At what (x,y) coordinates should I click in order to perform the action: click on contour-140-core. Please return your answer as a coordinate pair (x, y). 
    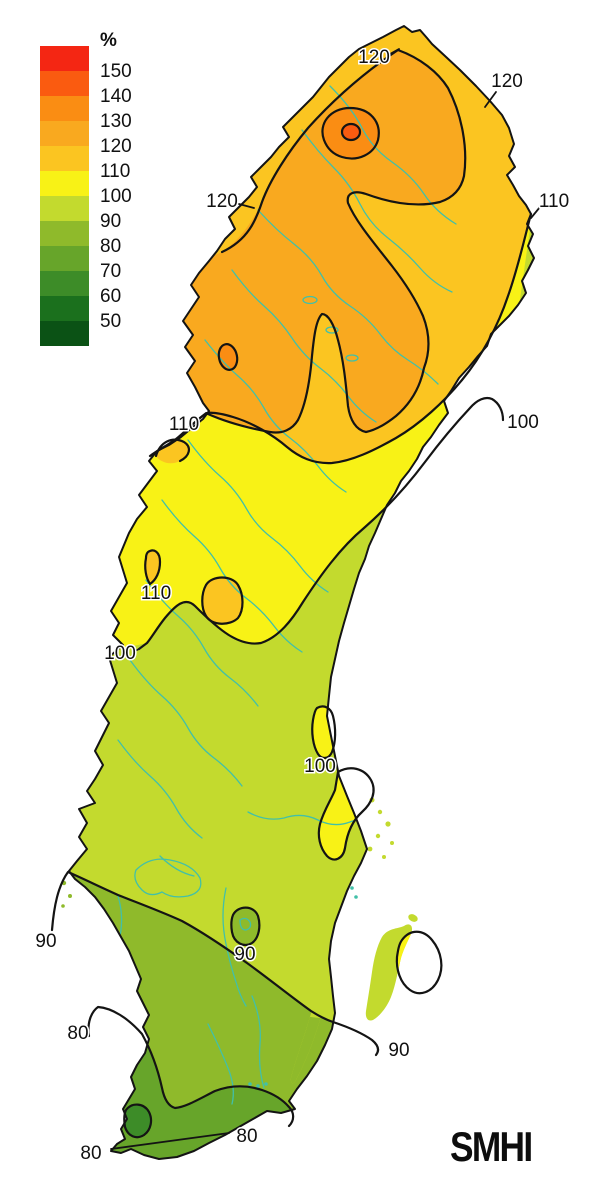
    Looking at the image, I should click on (351, 132).